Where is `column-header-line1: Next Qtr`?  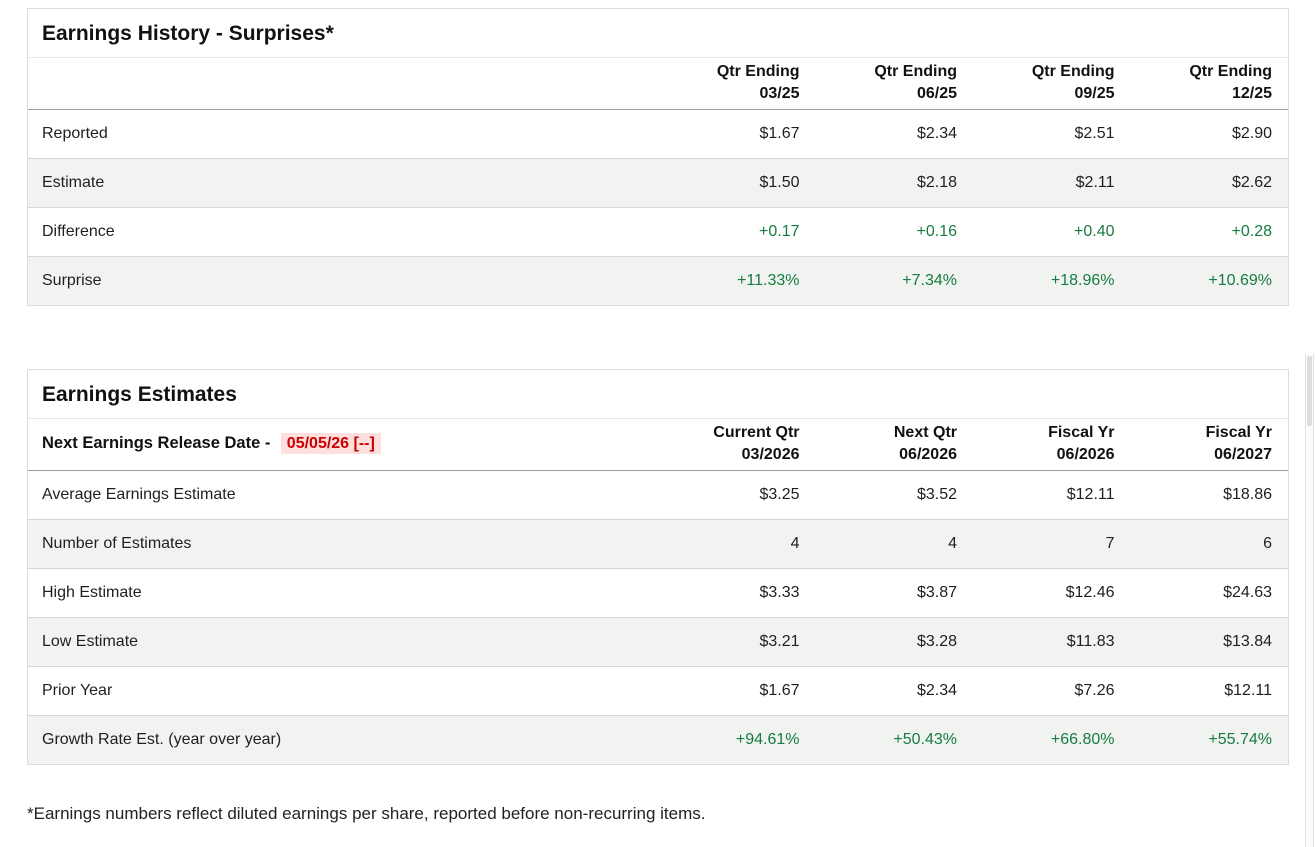
column-header-line1: Next Qtr is located at coordinates (925, 432).